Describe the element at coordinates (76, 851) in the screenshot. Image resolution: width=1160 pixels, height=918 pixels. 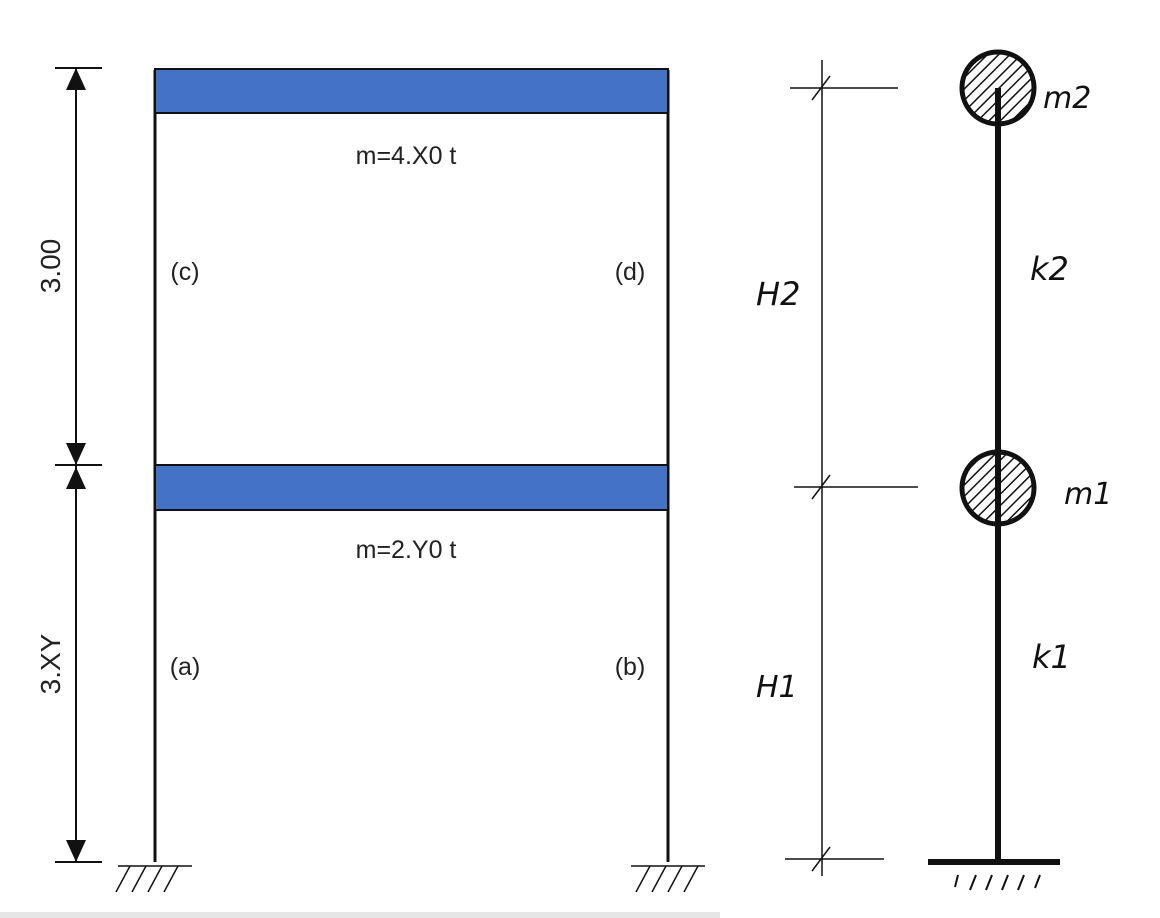
I see `arrow-down-bottom` at that location.